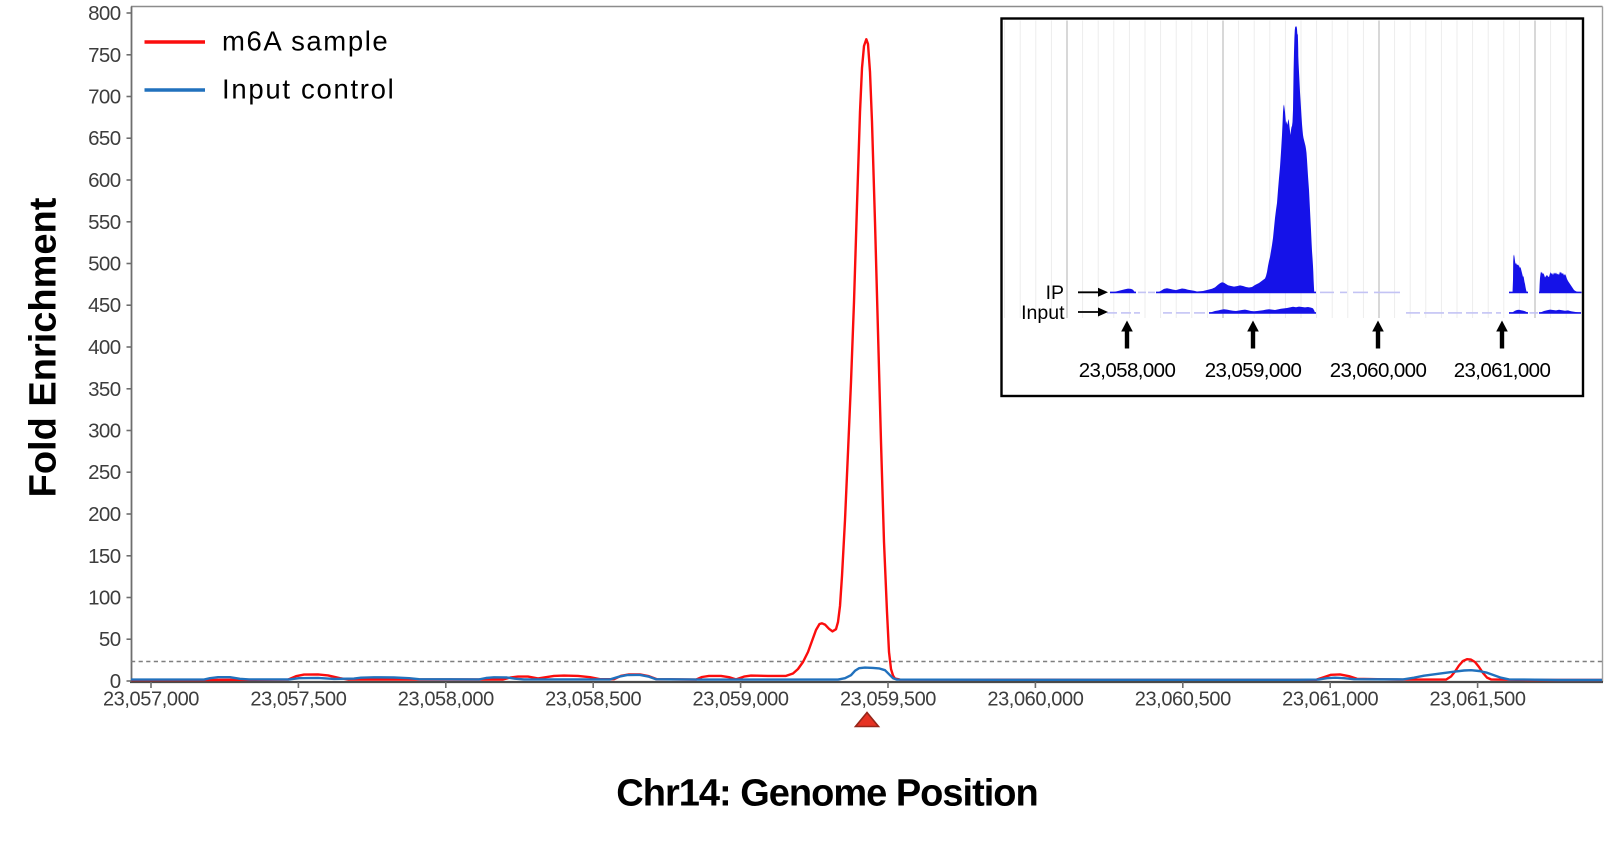  I want to click on svg-text: 650, so click(104, 138).